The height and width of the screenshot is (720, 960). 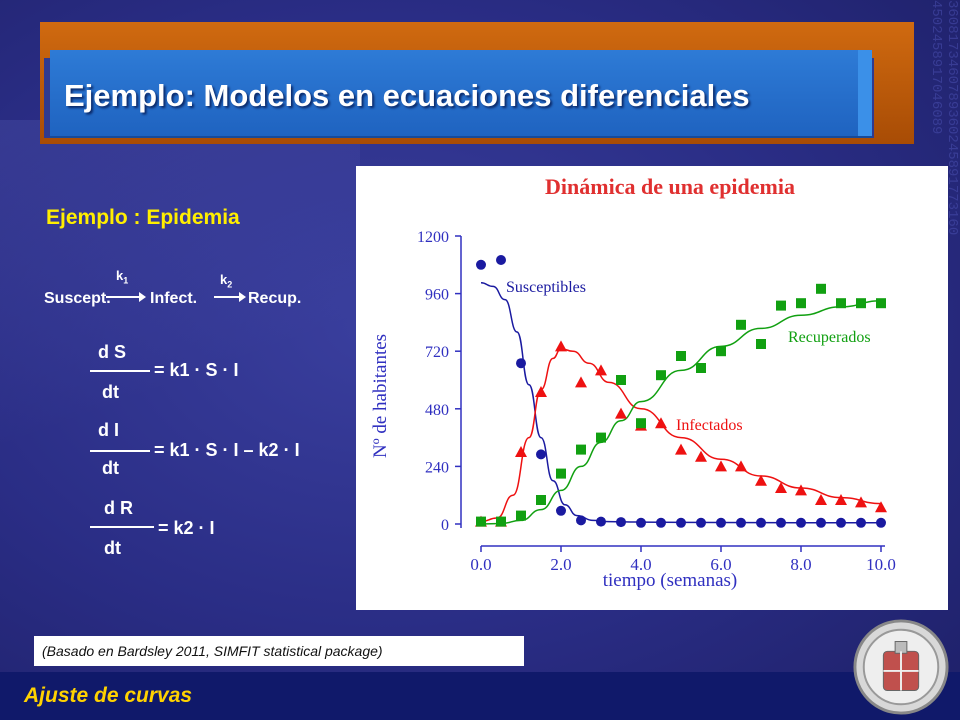 I want to click on footer-title: Ajuste de curvas, so click(x=108, y=695).